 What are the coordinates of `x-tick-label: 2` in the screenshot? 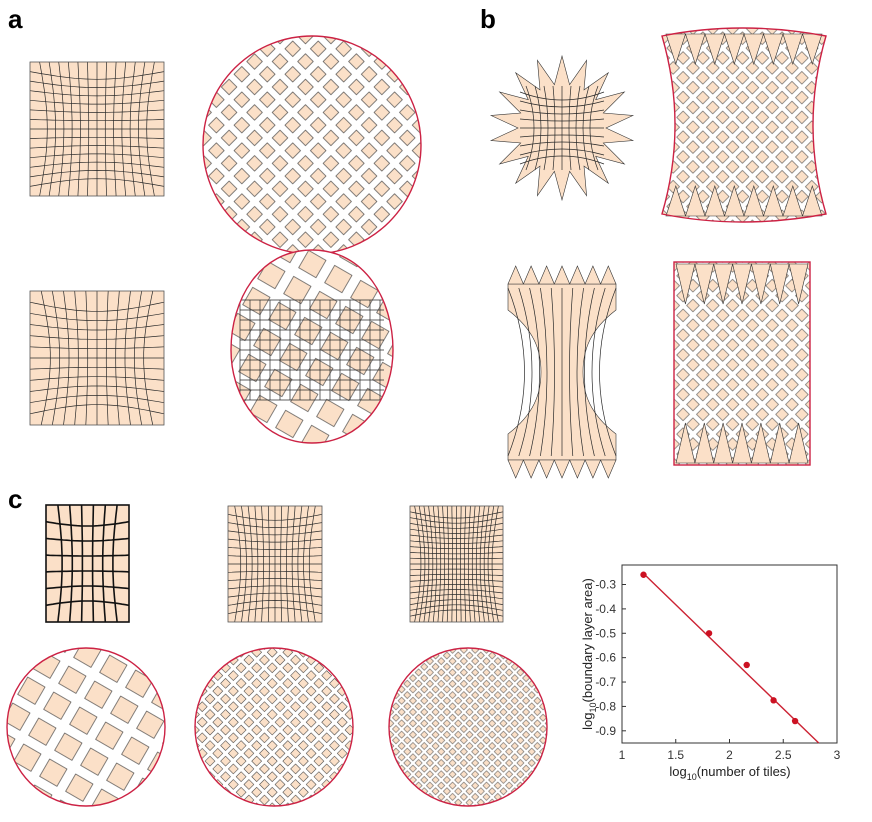 It's located at (729, 755).